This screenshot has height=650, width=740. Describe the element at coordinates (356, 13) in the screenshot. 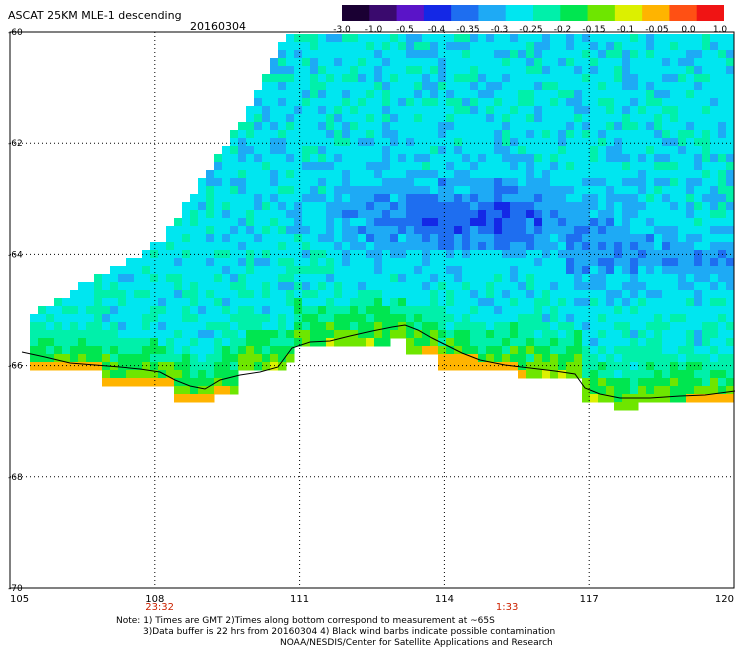

I see `colorbar-segment` at that location.